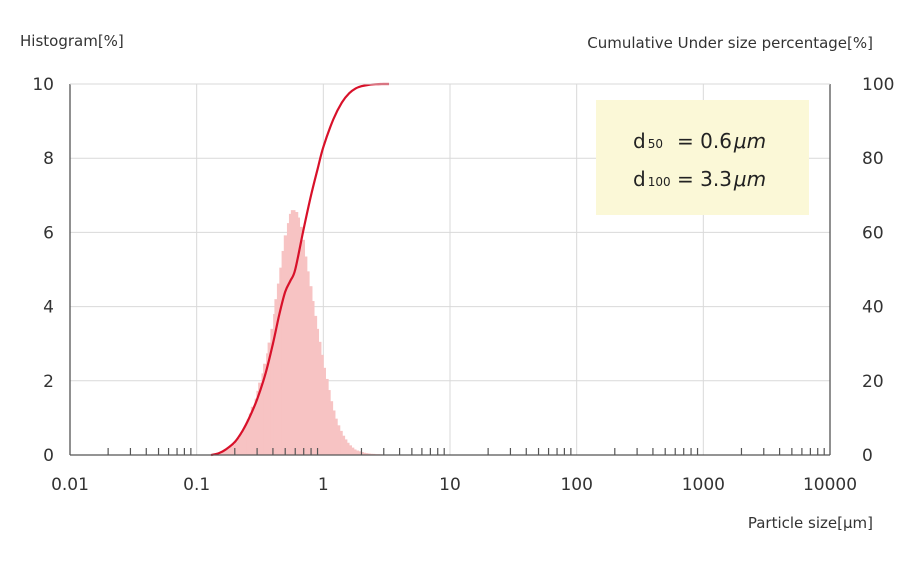 This screenshot has height=564, width=900. Describe the element at coordinates (749, 141) in the screenshot. I see `d50-unit: μm` at that location.